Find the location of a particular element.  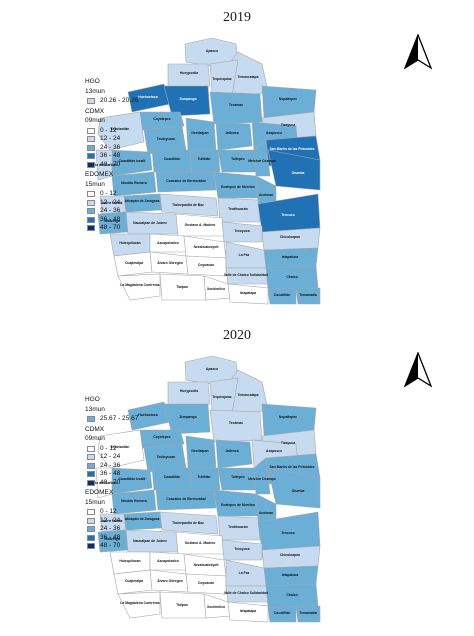

municipality-label: Jilotzingo is located at coordinates (112, 539).